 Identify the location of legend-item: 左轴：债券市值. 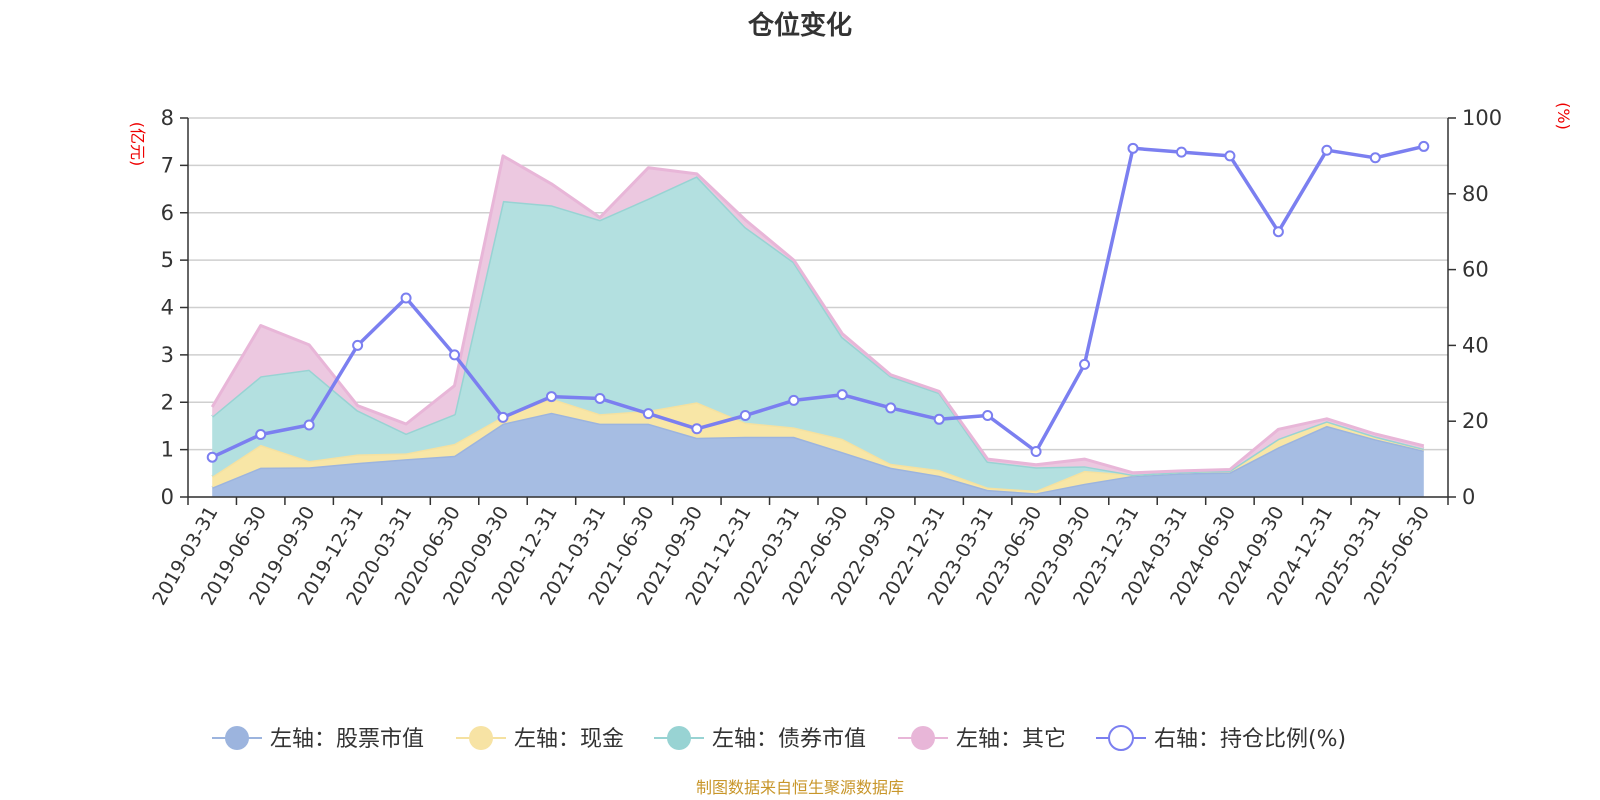
(760, 739).